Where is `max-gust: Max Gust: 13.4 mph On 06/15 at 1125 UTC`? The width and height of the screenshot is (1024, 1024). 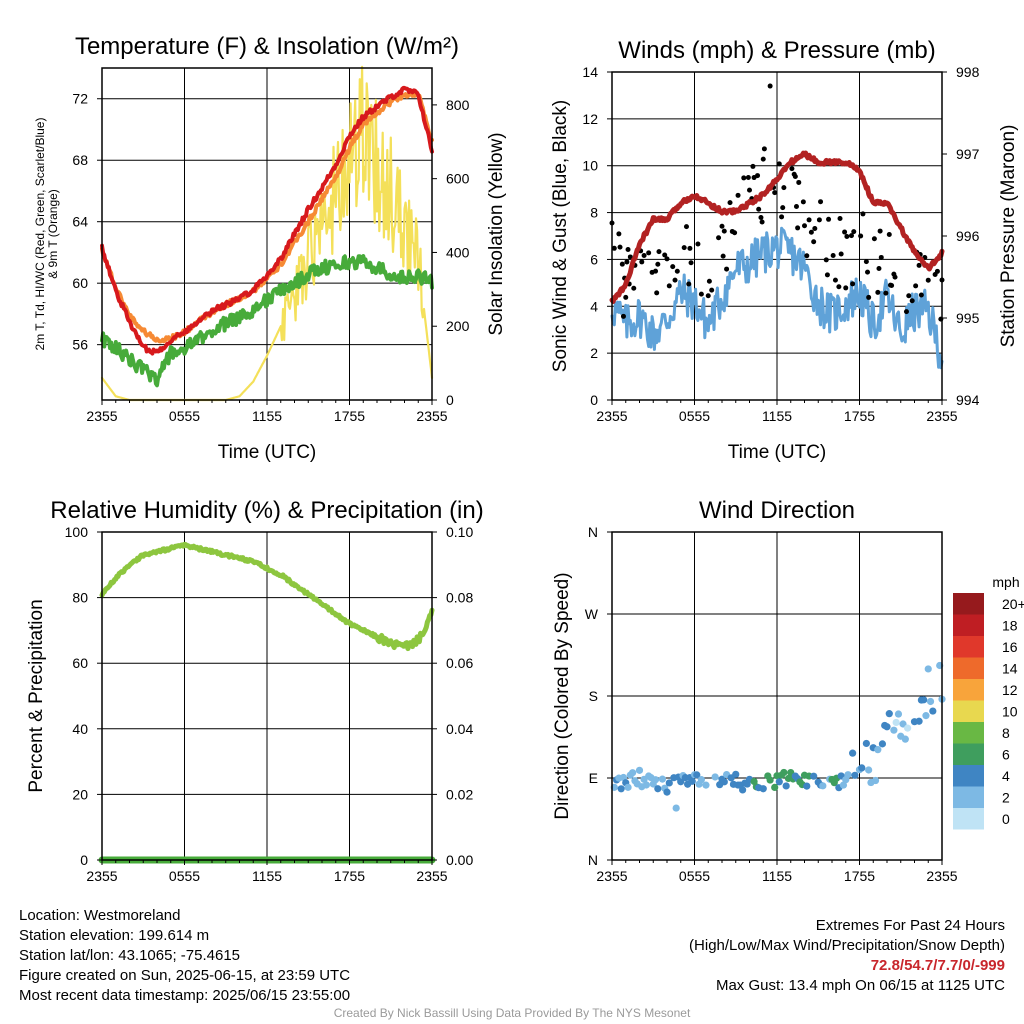 max-gust: Max Gust: 13.4 mph On 06/15 at 1125 UTC is located at coordinates (860, 985).